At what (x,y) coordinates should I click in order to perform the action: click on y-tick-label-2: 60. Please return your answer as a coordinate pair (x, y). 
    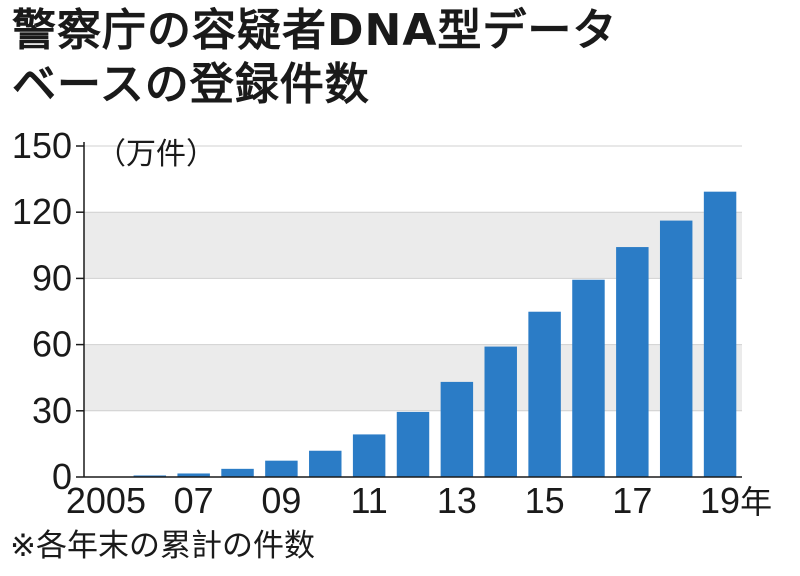
    Looking at the image, I should click on (52, 344).